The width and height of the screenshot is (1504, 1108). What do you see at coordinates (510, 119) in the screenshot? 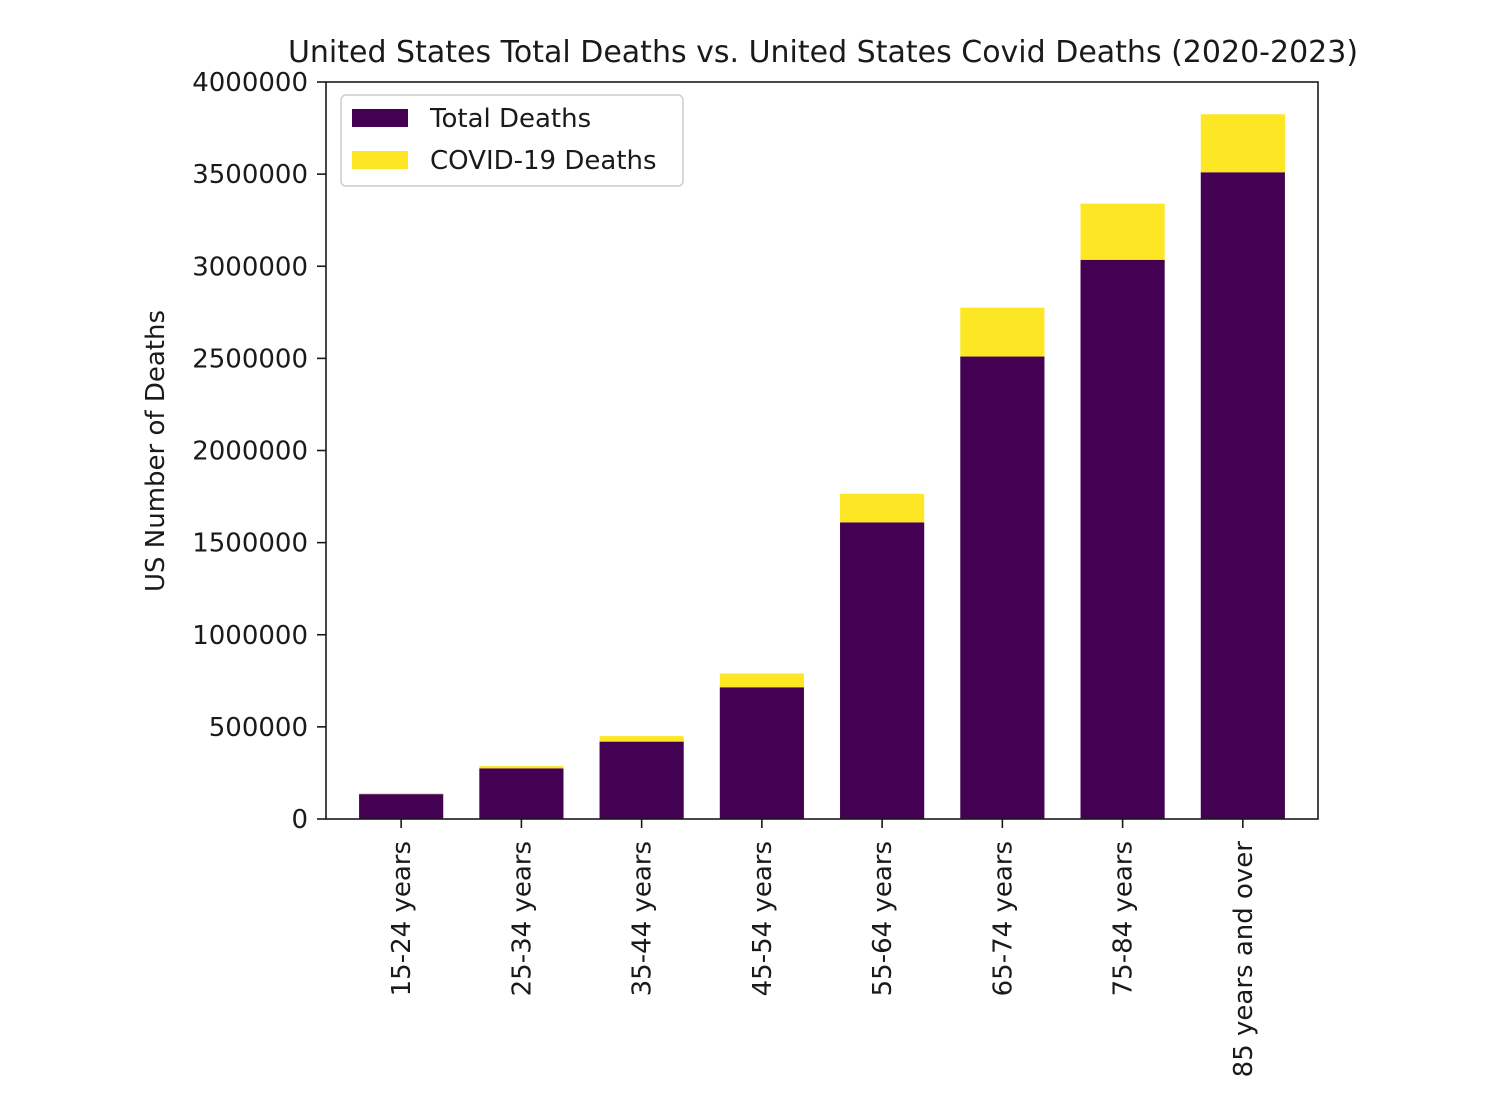
I see `legend-label: Total Deaths` at bounding box center [510, 119].